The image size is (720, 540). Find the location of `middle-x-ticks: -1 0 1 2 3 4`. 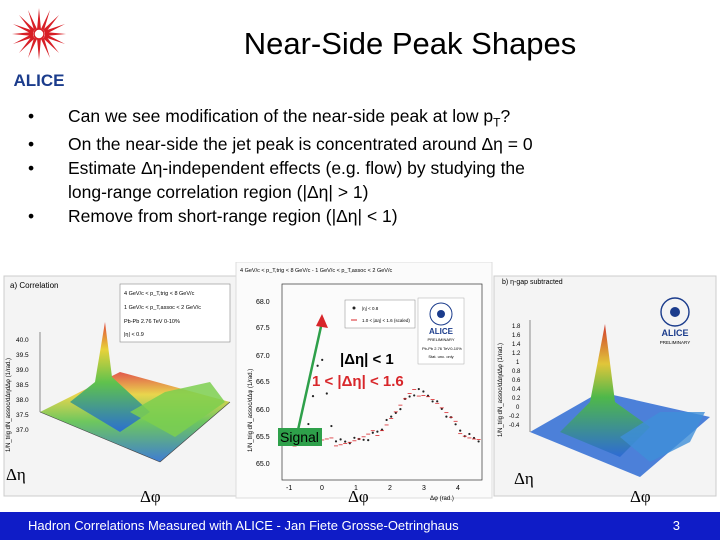

middle-x-ticks: -1 0 1 2 3 4 is located at coordinates (373, 488).